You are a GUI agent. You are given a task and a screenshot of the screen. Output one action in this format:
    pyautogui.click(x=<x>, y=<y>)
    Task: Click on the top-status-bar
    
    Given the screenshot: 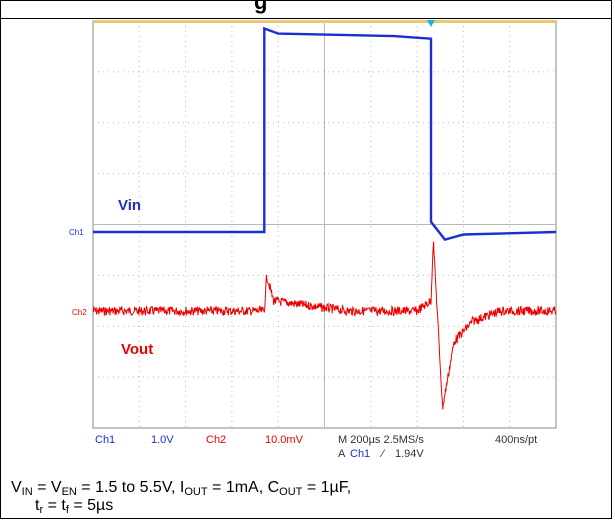 What is the action you would take?
    pyautogui.click(x=324, y=21)
    